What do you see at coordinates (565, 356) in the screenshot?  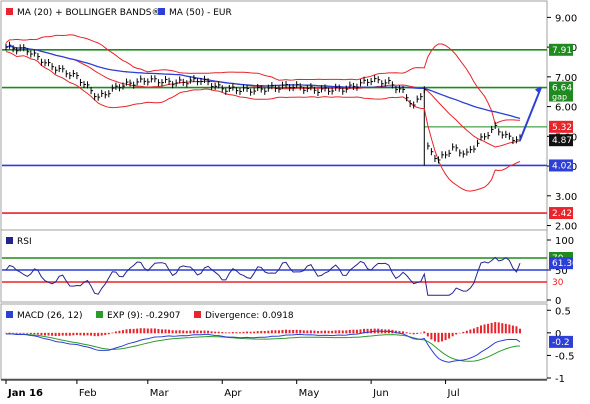 I see `macd-y-tick-label-2: -0.5` at bounding box center [565, 356].